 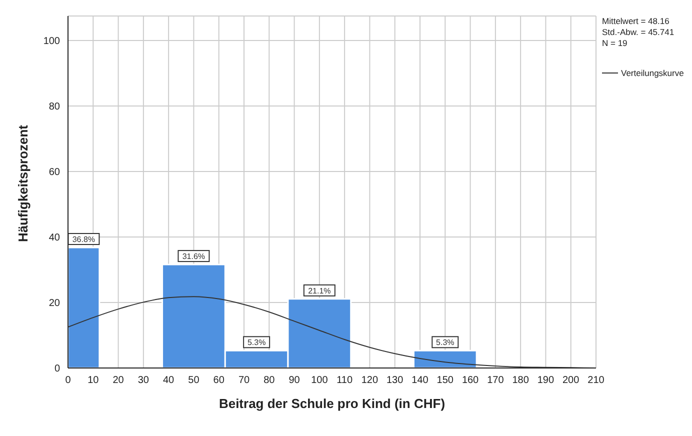 I want to click on y-tick-label: 80, so click(x=54, y=107).